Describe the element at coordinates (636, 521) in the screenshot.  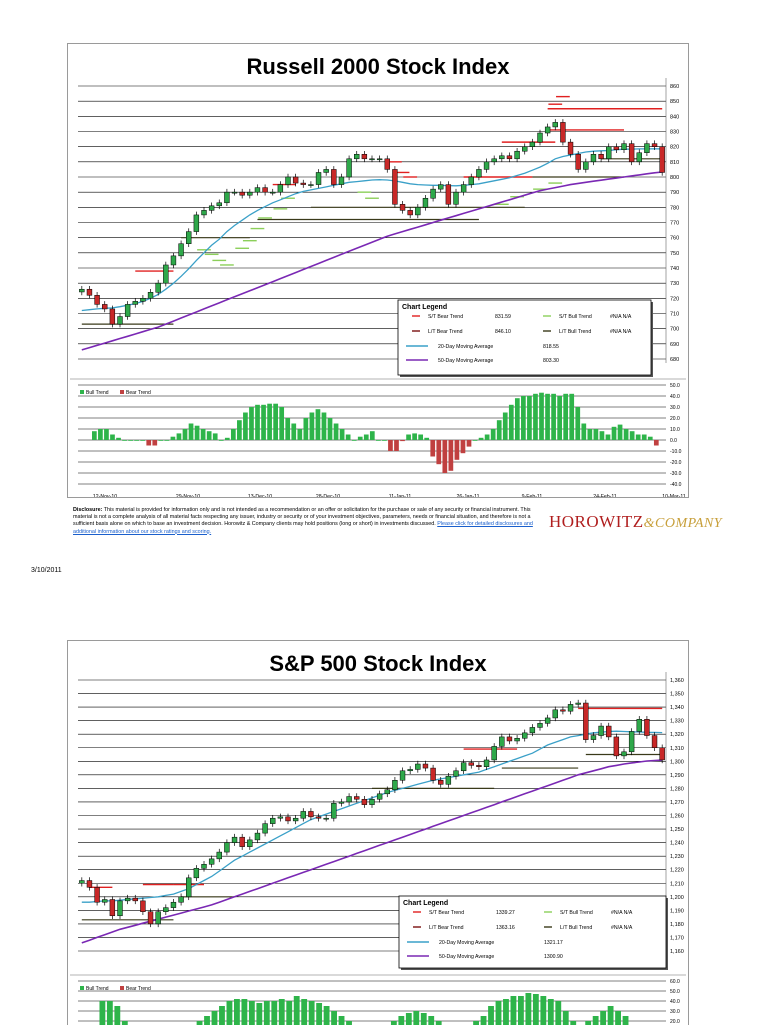
I see `horowitz-company-logo: HOROWITZ&COMPANY` at that location.